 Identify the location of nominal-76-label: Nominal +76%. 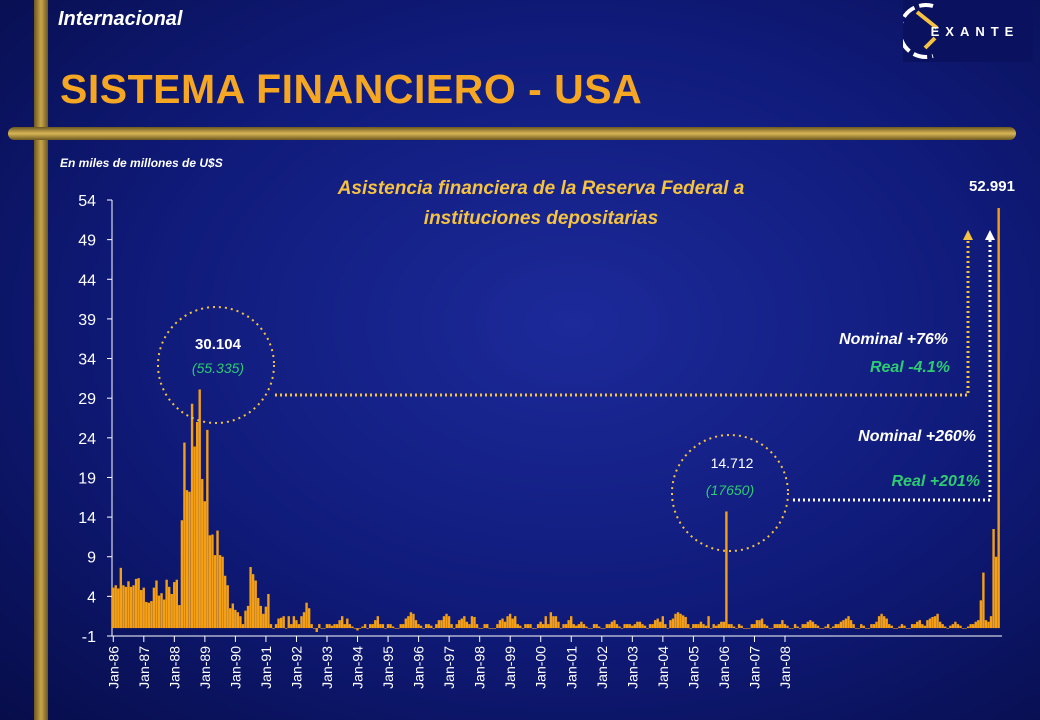
(893, 339).